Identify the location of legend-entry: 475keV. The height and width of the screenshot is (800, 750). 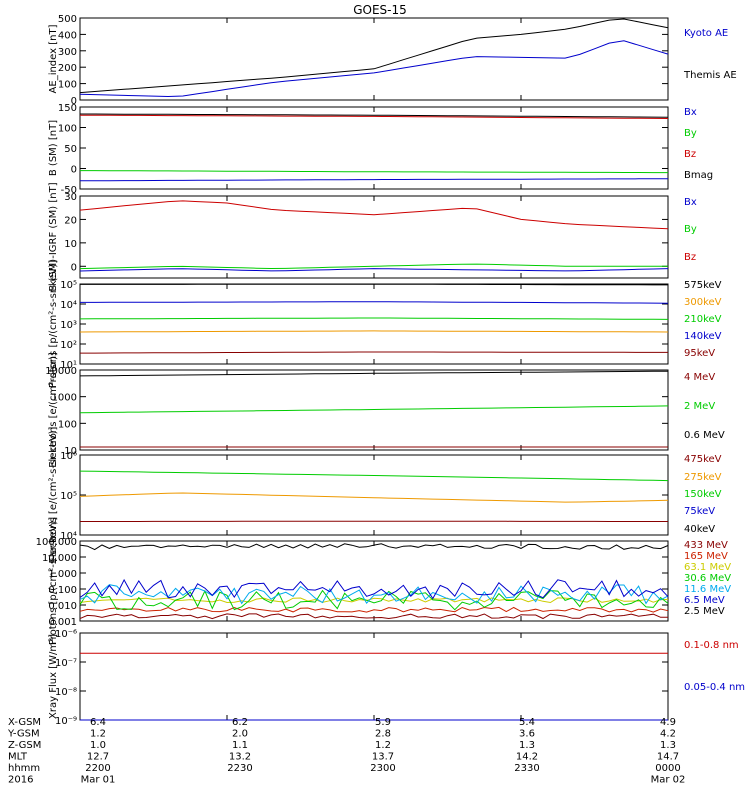
(703, 459).